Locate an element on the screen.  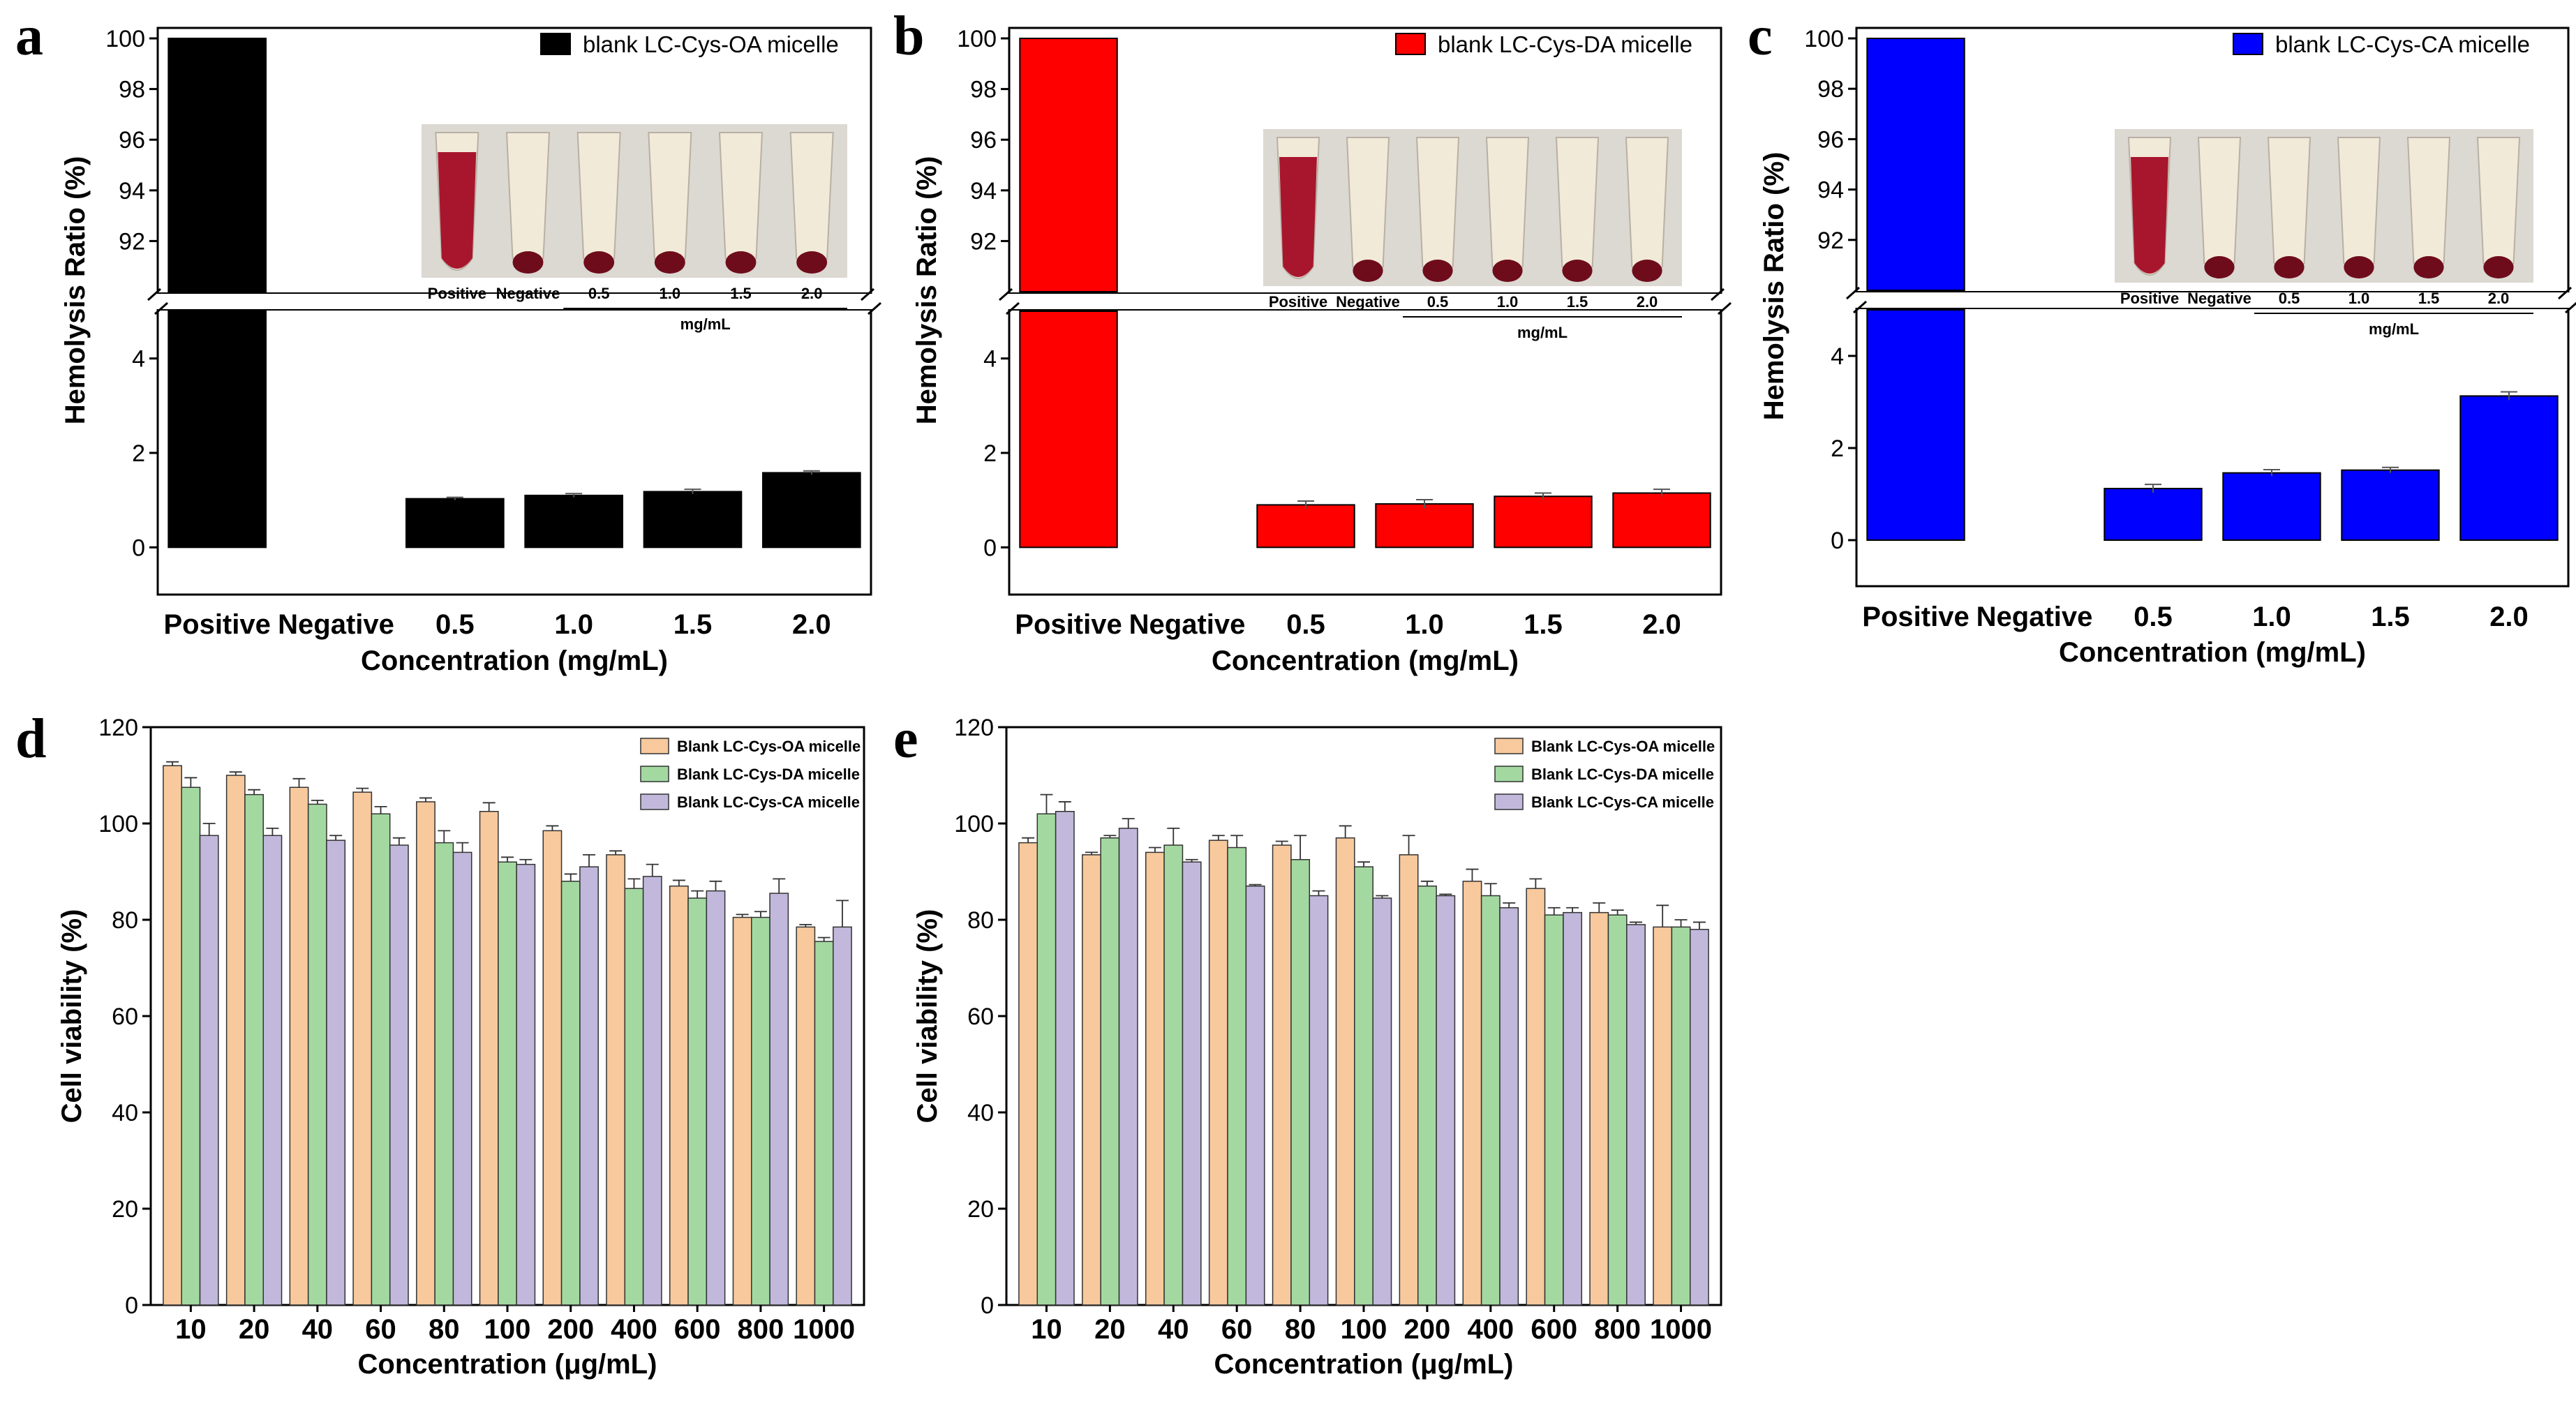
y-tick-label: 94 is located at coordinates (984, 191).